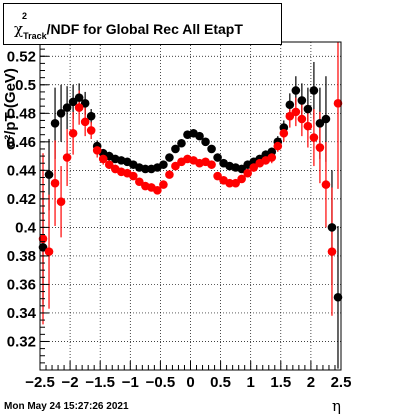  I want to click on title-subscript: Track, so click(35, 36).